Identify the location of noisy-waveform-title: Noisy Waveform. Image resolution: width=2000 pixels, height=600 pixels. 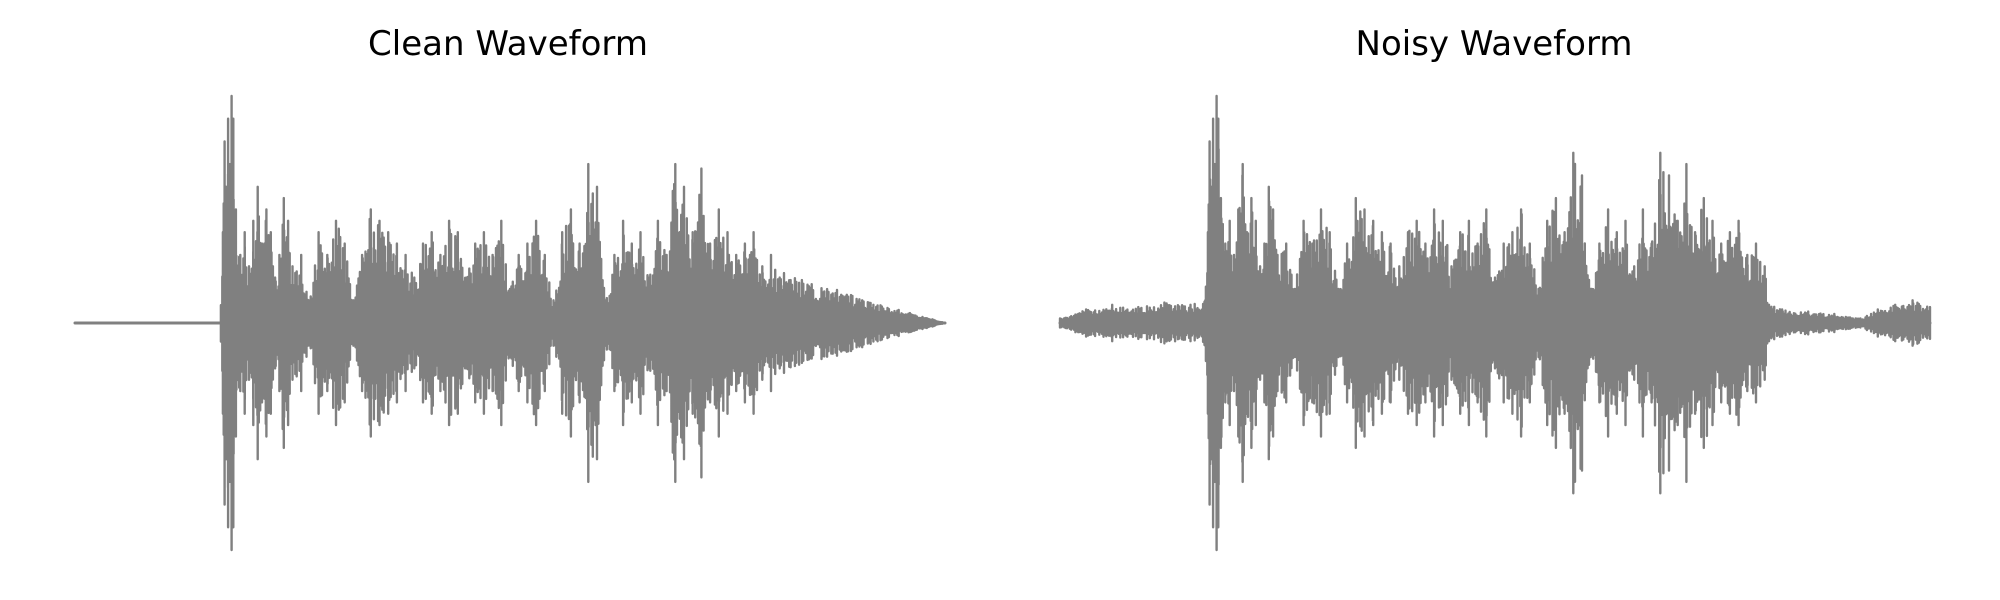
(1494, 44).